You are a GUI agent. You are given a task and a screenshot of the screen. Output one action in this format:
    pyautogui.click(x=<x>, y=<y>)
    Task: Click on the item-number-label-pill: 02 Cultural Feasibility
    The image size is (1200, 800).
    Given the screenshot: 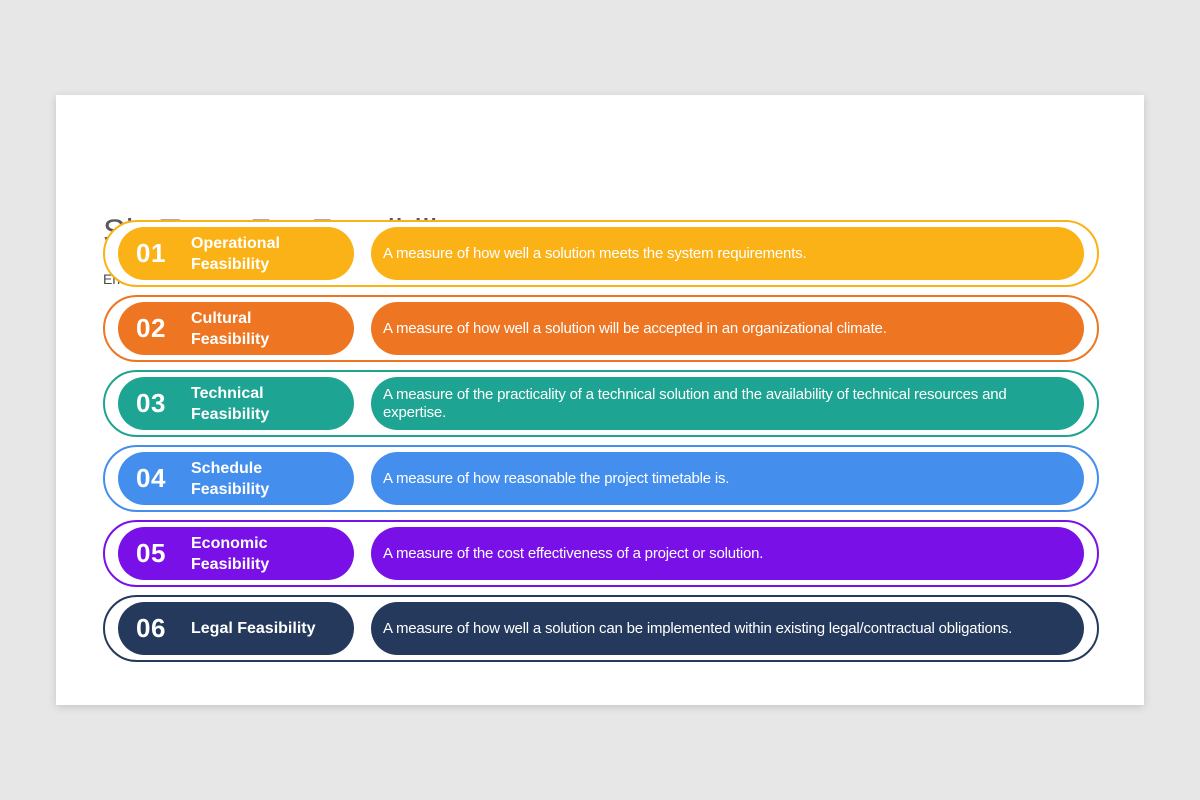 What is the action you would take?
    pyautogui.click(x=236, y=328)
    